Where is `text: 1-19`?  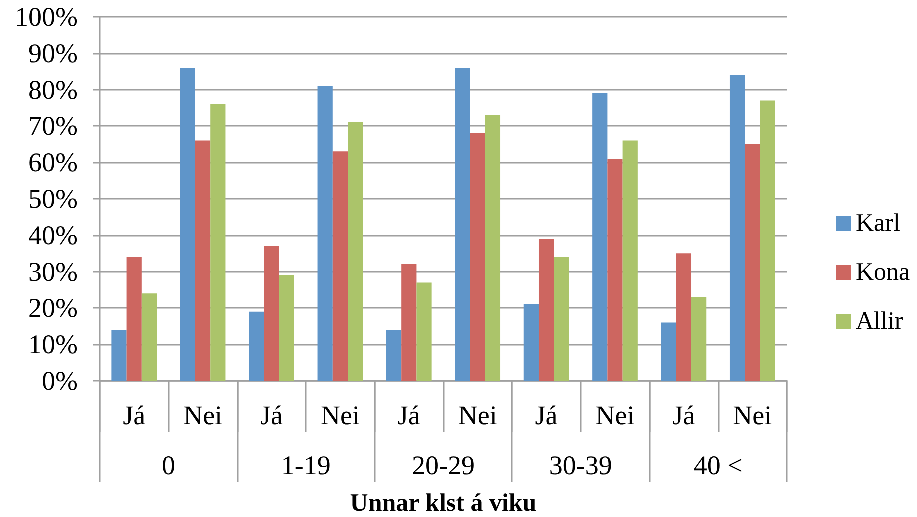 text: 1-19 is located at coordinates (306, 465).